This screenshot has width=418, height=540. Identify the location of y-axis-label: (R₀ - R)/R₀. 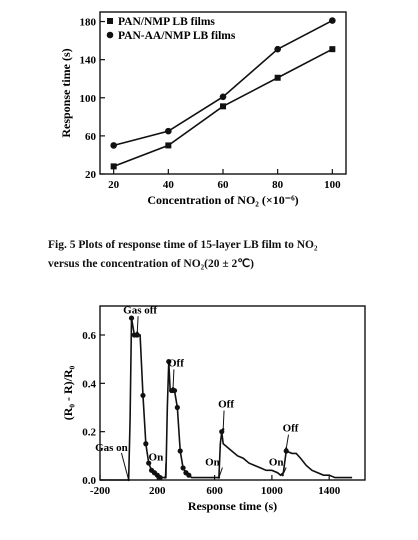
(68, 392).